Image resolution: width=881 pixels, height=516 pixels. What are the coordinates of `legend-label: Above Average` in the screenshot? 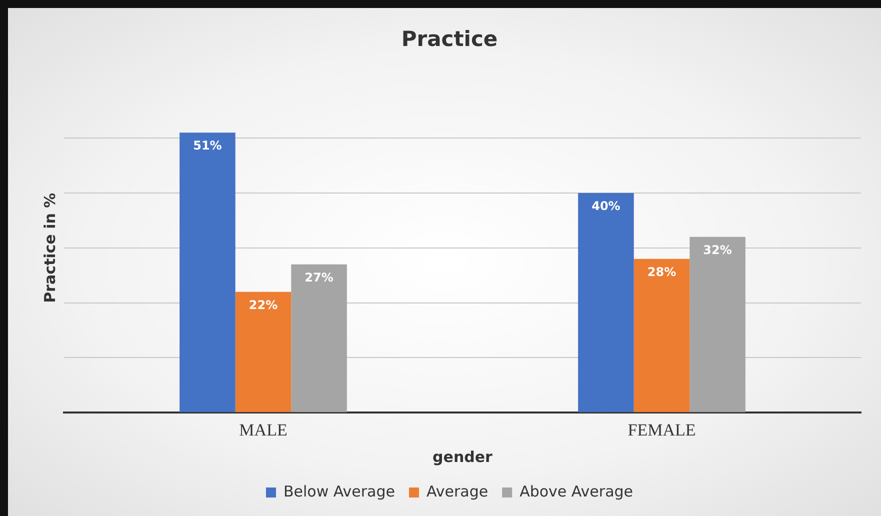 It's located at (577, 491).